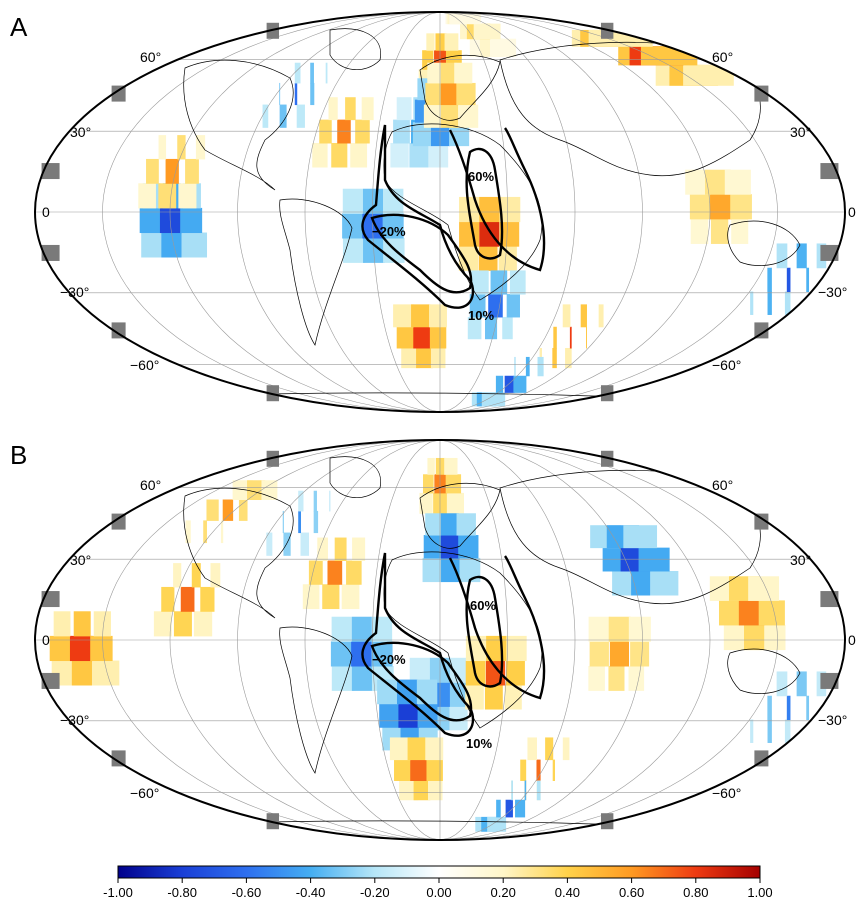 The height and width of the screenshot is (901, 864). Describe the element at coordinates (832, 292) in the screenshot. I see `lat-label-30s-right: −30°` at that location.